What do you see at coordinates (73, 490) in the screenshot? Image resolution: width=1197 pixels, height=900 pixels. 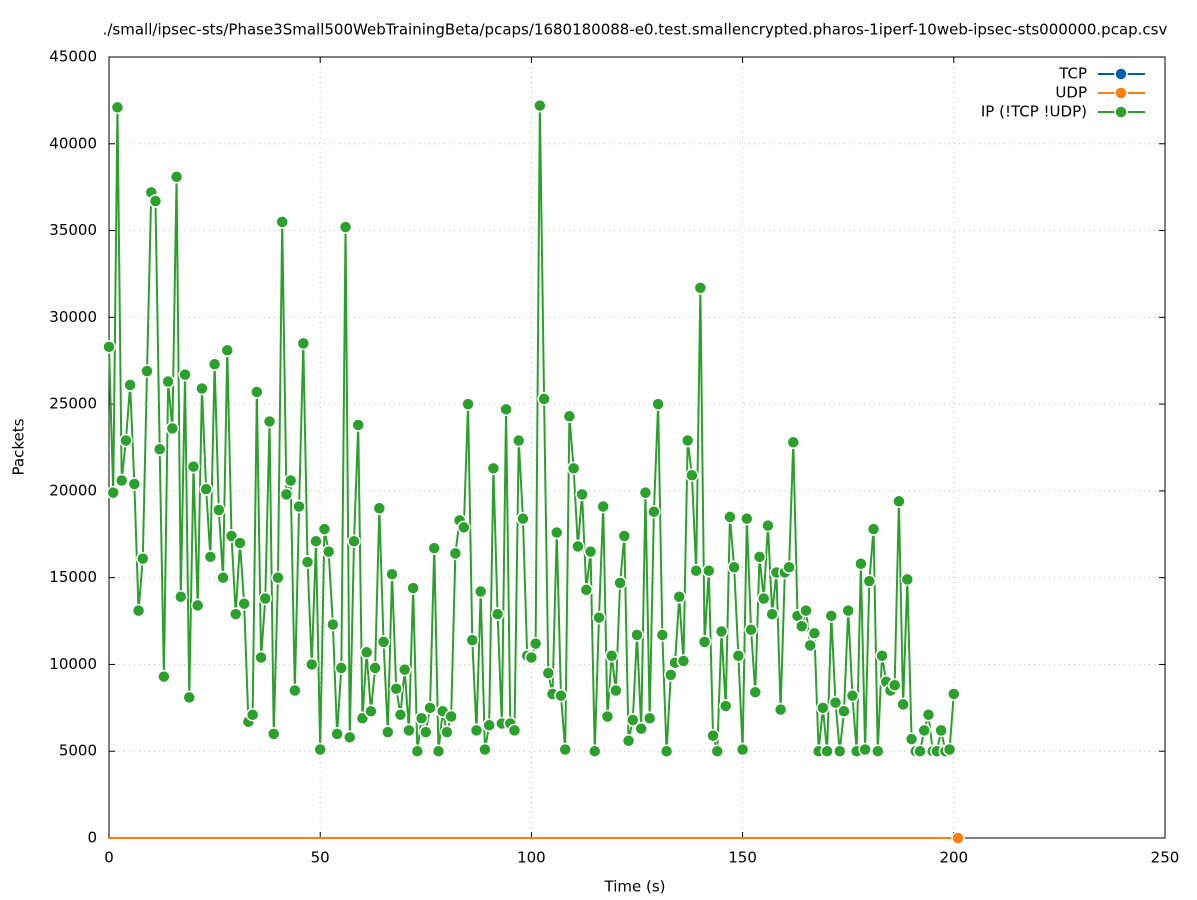 I see `y-tick-label: 20000` at bounding box center [73, 490].